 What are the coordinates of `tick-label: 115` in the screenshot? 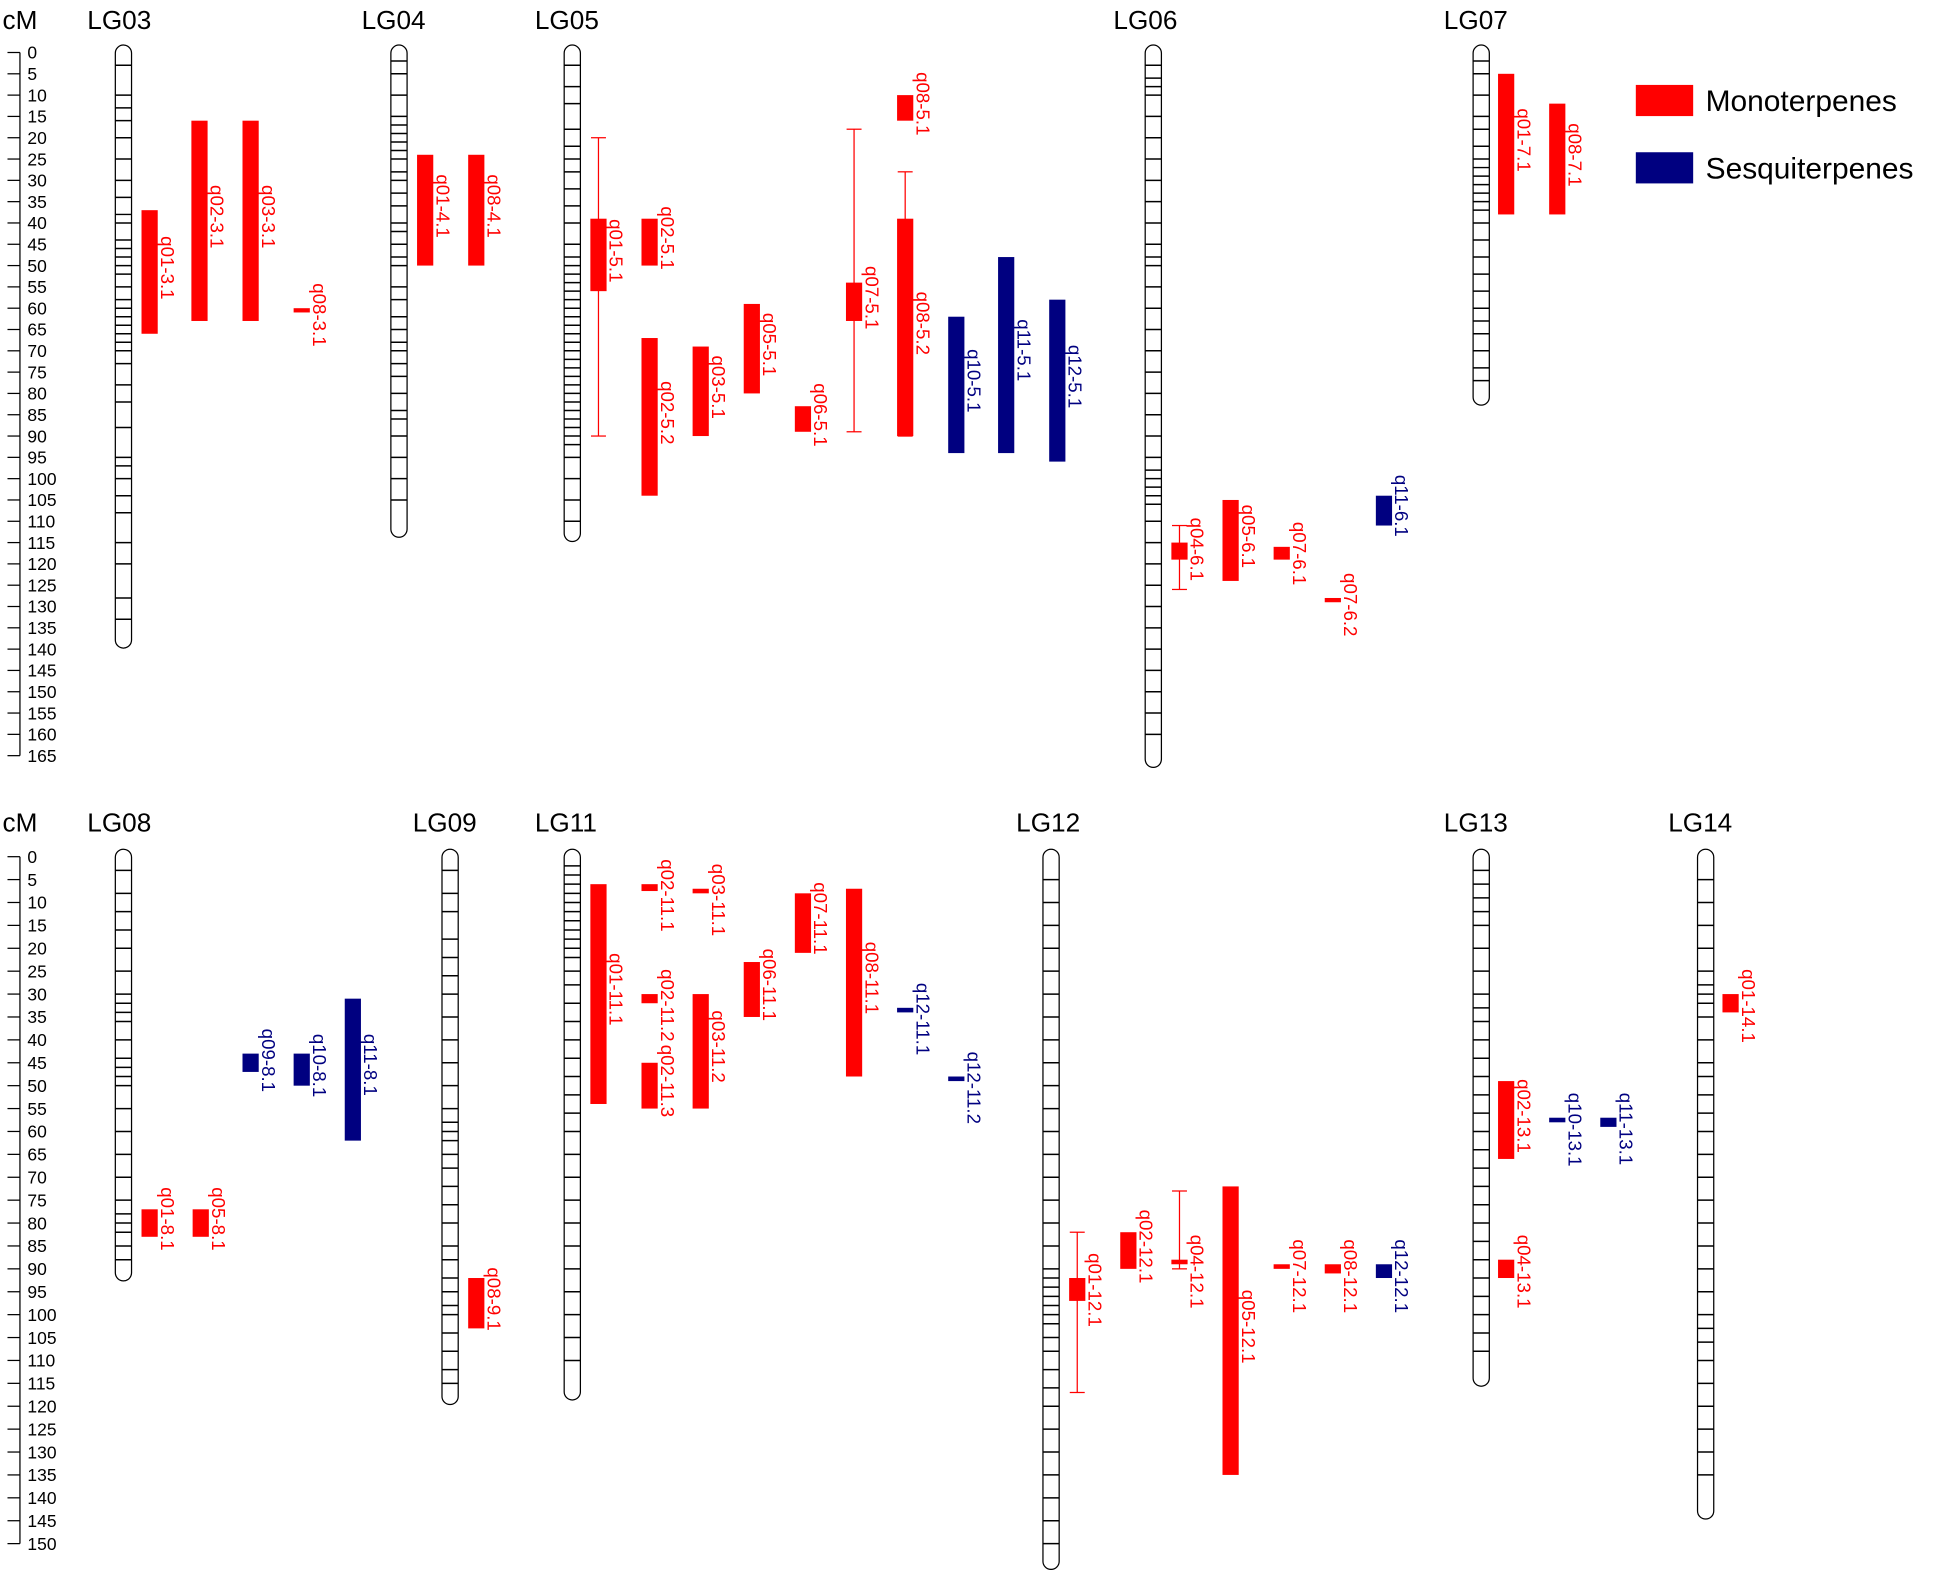 It's located at (41, 543).